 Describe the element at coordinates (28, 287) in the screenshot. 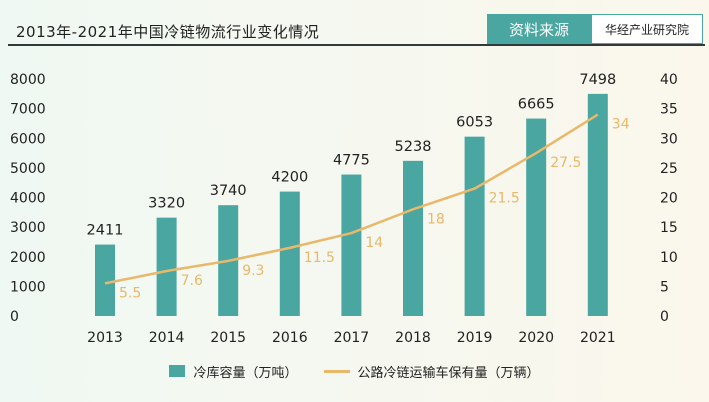

I see `y-left-tick-label: 1000` at that location.